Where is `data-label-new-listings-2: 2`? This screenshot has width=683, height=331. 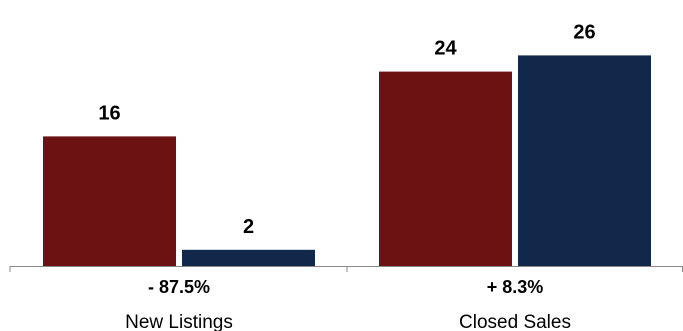
data-label-new-listings-2: 2 is located at coordinates (248, 227).